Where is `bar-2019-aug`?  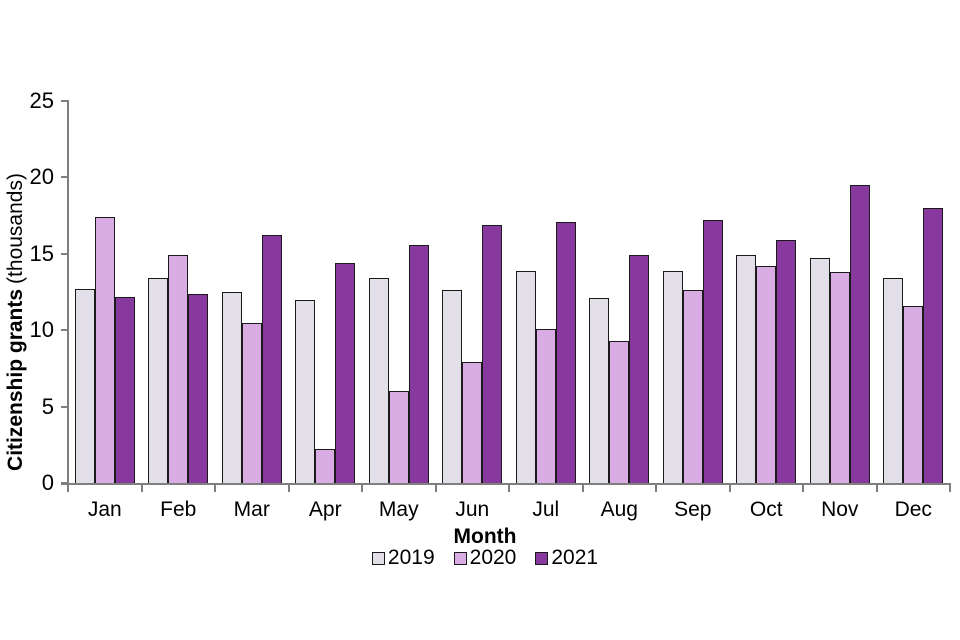
bar-2019-aug is located at coordinates (599, 390).